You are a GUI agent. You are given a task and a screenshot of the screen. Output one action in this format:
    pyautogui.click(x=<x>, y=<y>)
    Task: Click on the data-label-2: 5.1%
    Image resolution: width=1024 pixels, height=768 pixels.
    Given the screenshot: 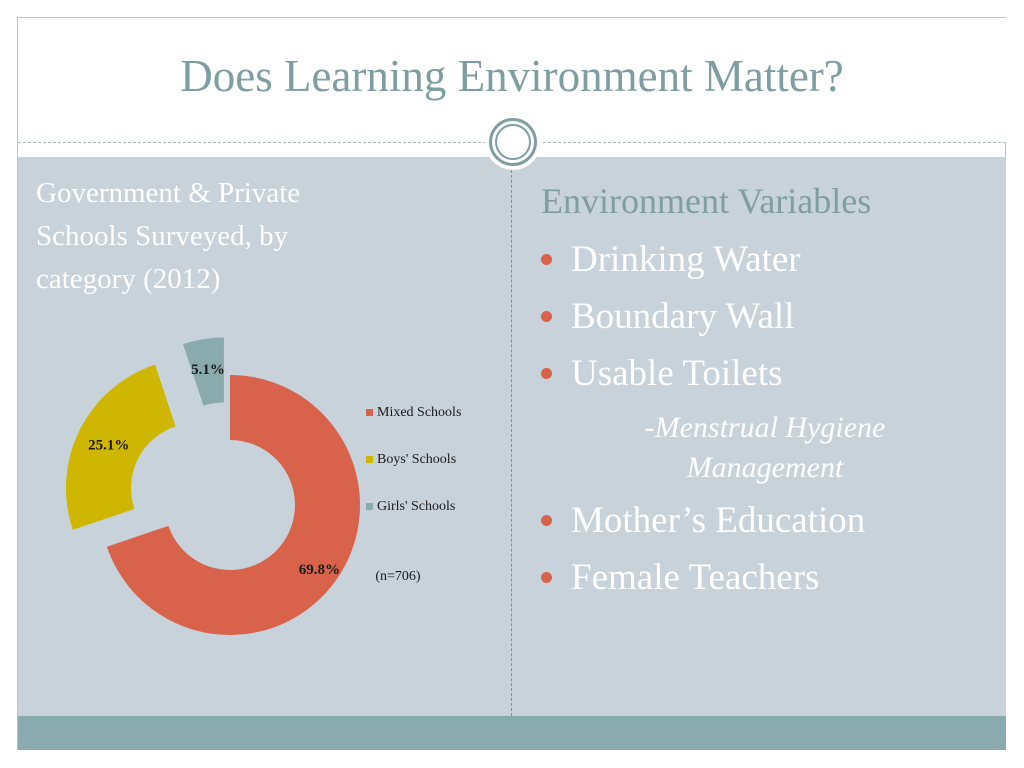 What is the action you would take?
    pyautogui.click(x=208, y=370)
    